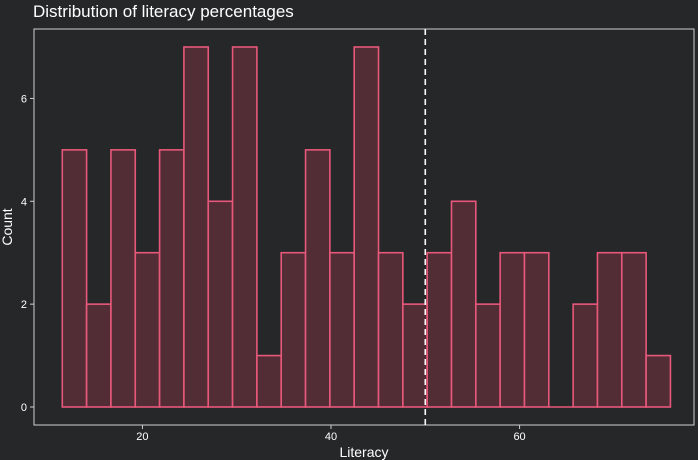 This screenshot has width=698, height=460. Describe the element at coordinates (331, 437) in the screenshot. I see `x-tick-label: 40` at that location.